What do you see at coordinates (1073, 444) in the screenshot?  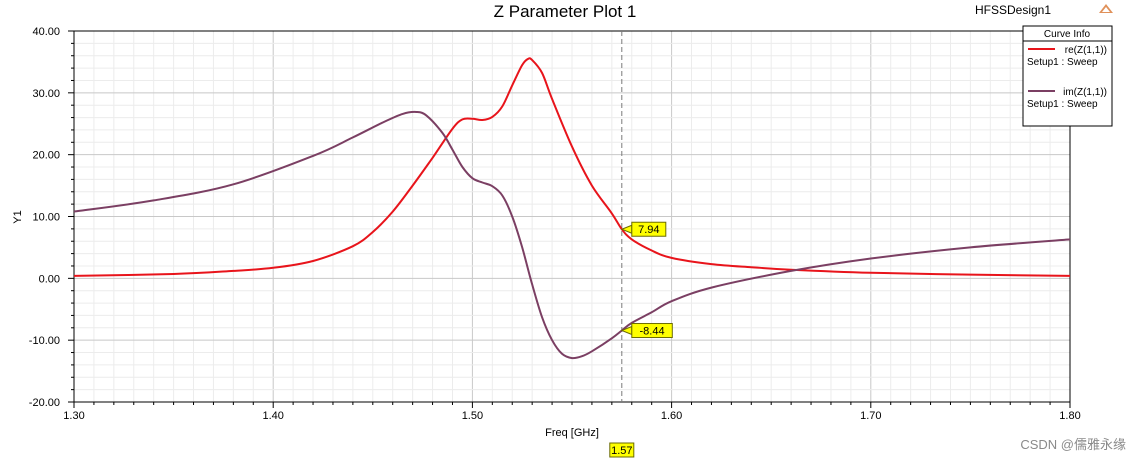 I see `watermark: CSDN @儒雅永缘` at bounding box center [1073, 444].